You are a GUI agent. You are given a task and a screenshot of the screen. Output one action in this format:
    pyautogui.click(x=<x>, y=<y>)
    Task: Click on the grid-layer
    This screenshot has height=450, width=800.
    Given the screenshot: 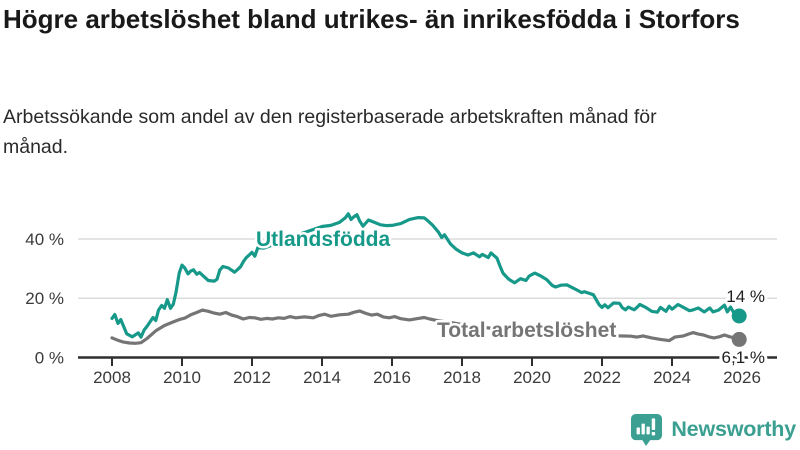 What is the action you would take?
    pyautogui.click(x=427, y=268)
    